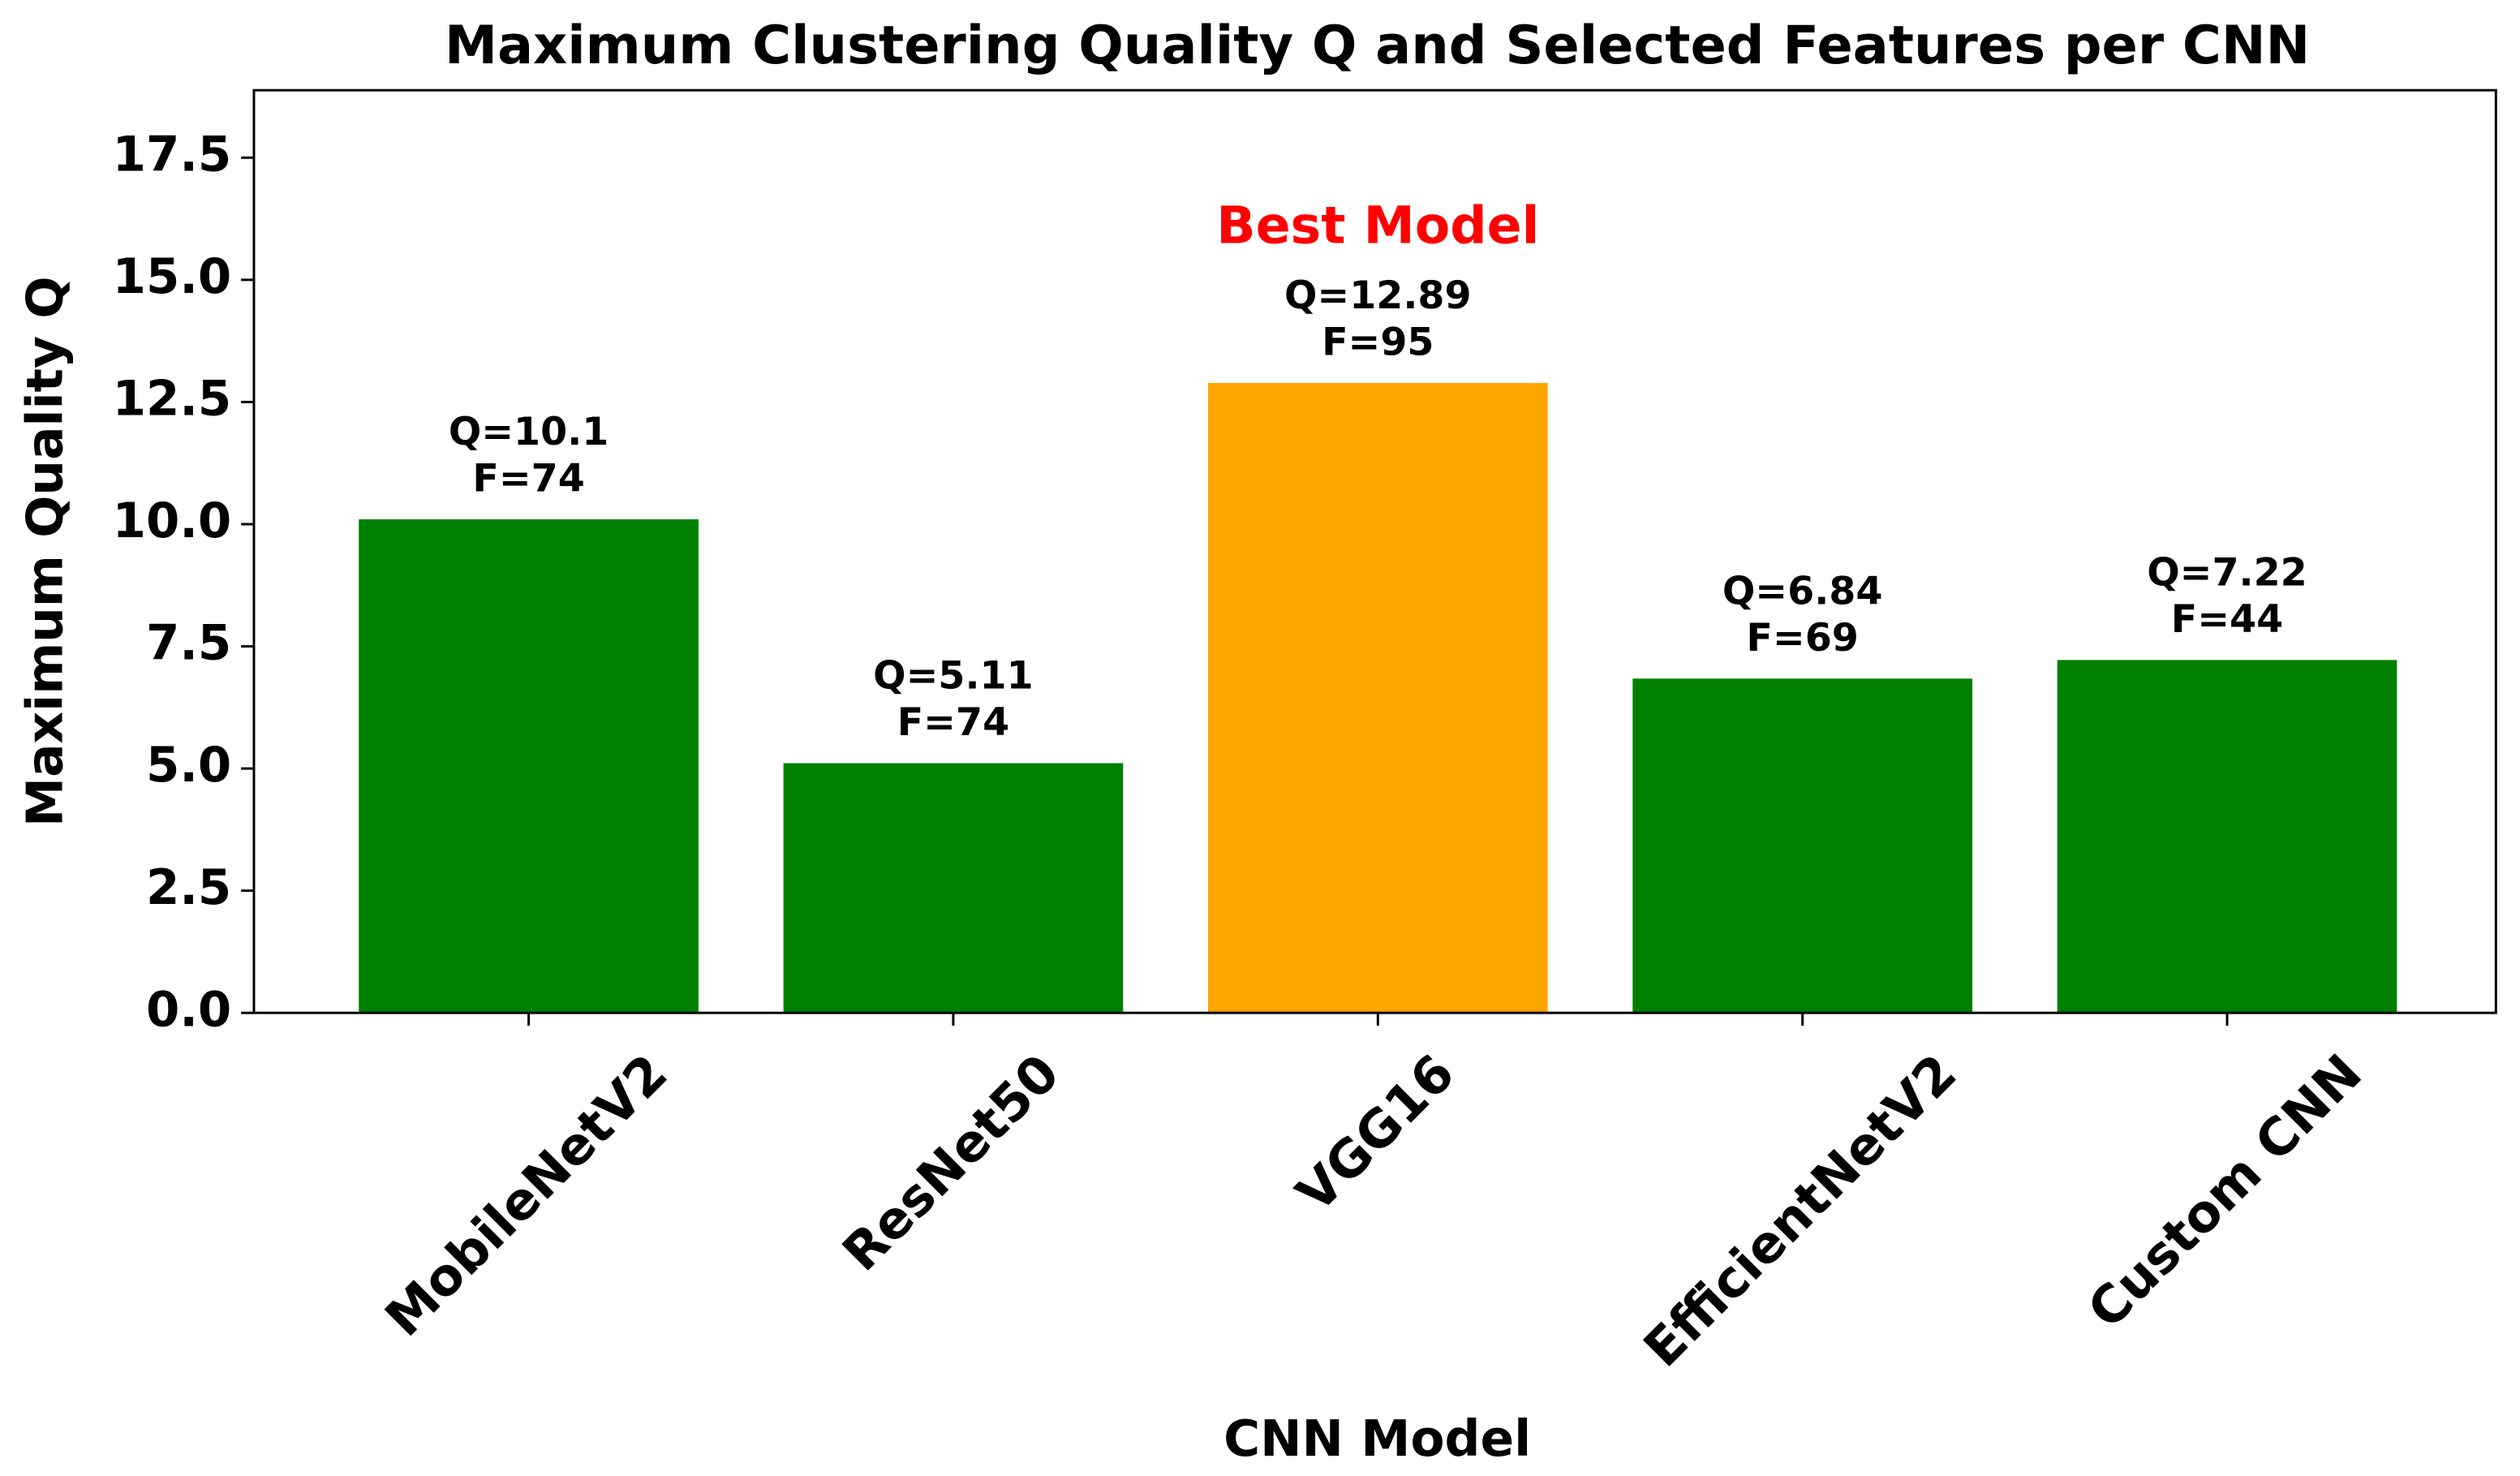 The height and width of the screenshot is (1476, 2520). Describe the element at coordinates (1378, 342) in the screenshot. I see `feature-label: F=95` at that location.